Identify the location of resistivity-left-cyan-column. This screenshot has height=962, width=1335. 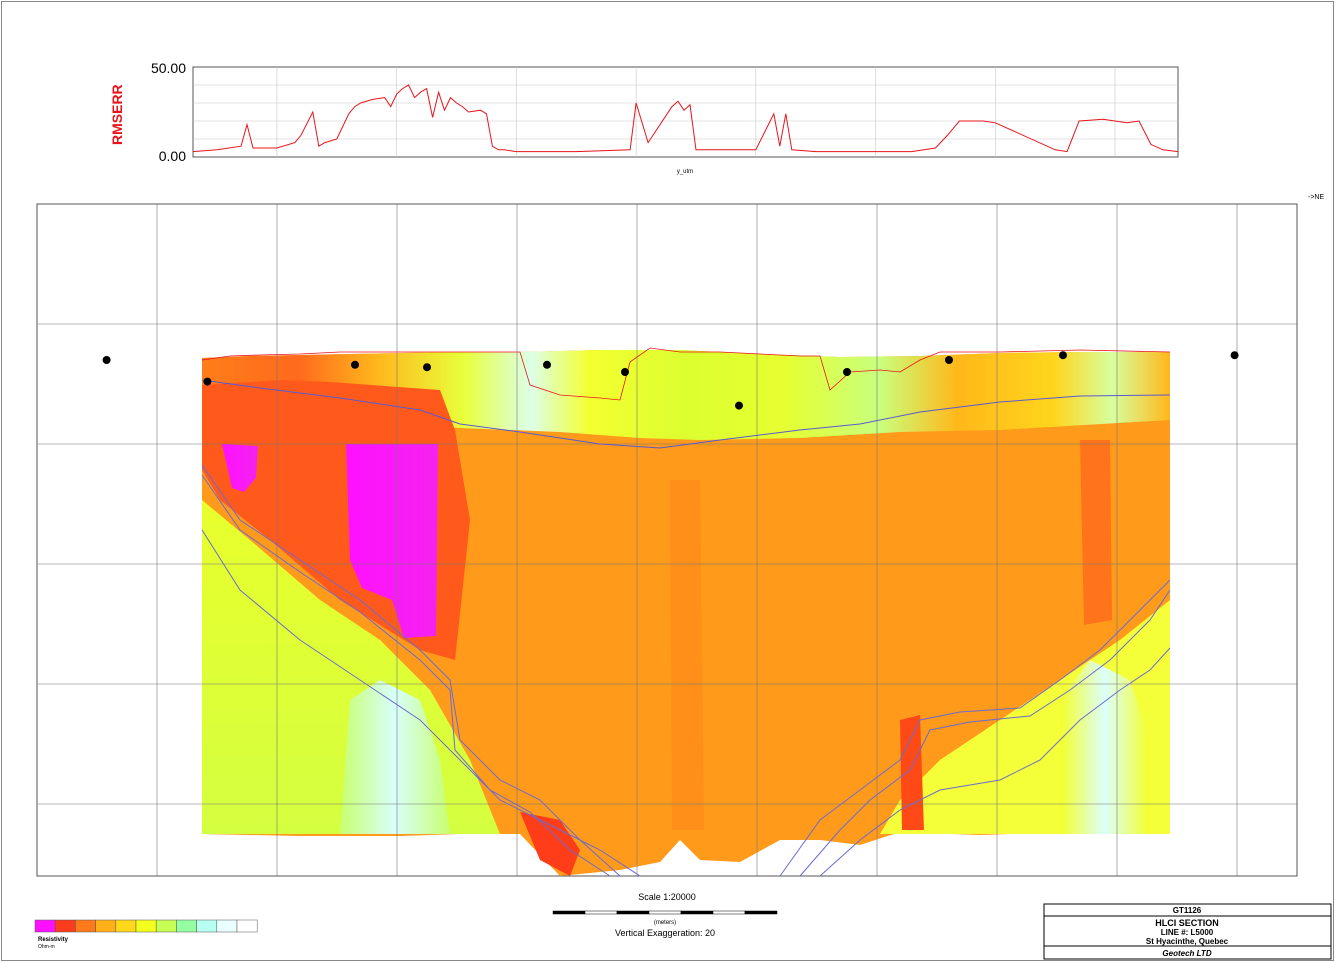
(395, 757).